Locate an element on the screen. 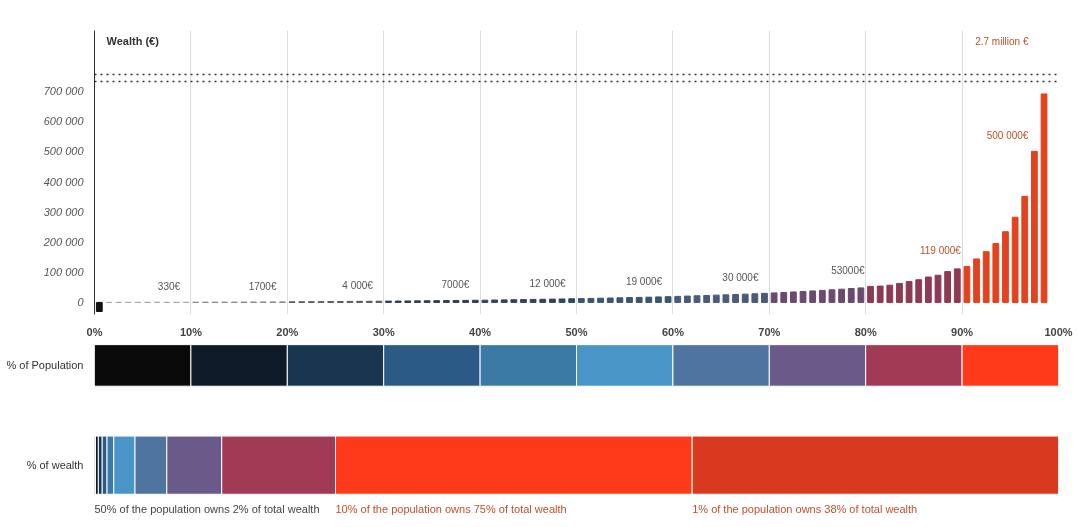 Image resolution: width=1078 pixels, height=527 pixels. y-tick-label: 400 000 is located at coordinates (64, 181).